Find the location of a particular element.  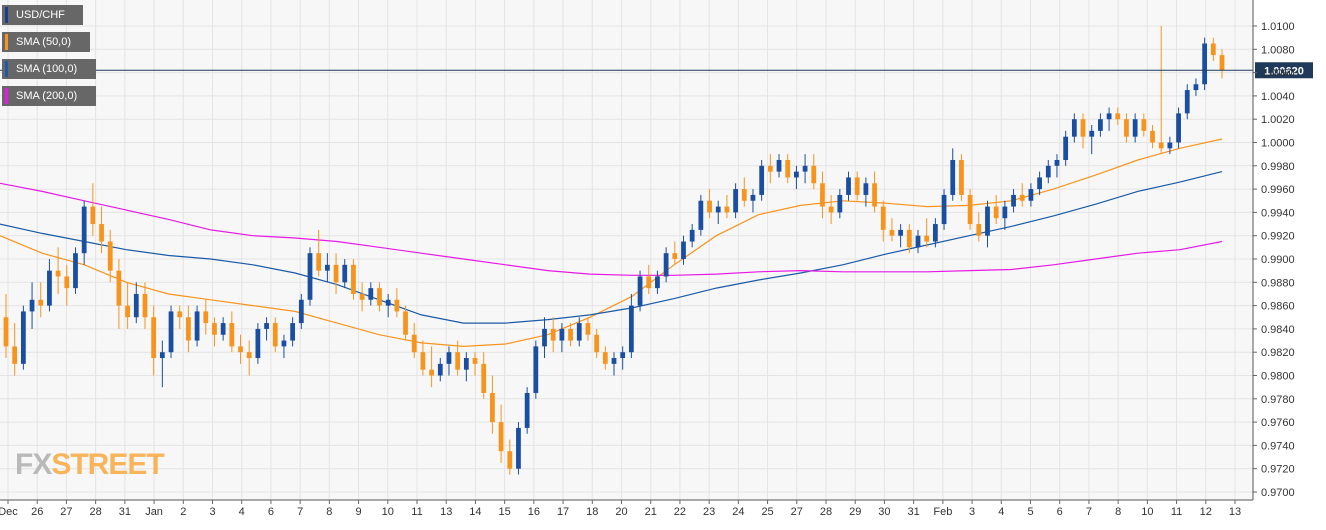

x-tick-label: 28 is located at coordinates (826, 512).